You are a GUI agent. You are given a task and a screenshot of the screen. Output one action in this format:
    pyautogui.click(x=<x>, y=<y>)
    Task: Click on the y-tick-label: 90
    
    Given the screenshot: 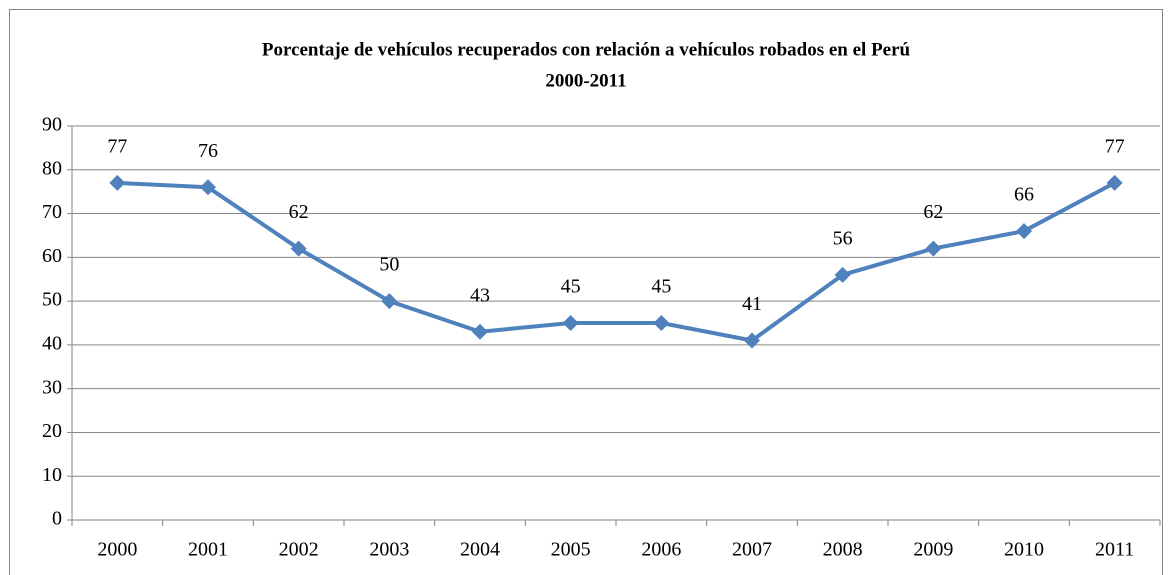 What is the action you would take?
    pyautogui.click(x=52, y=125)
    